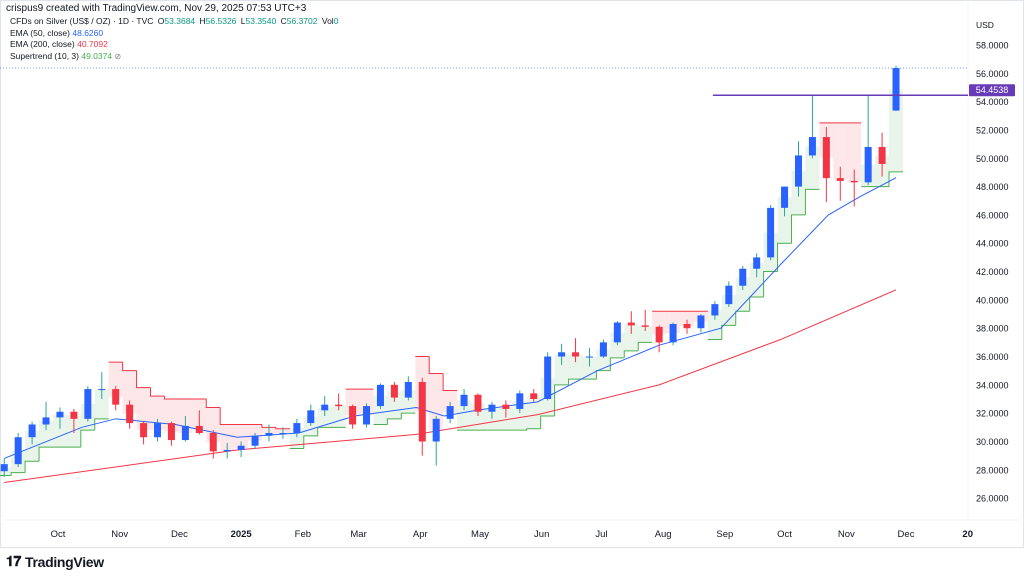 The image size is (1024, 579). What do you see at coordinates (992, 187) in the screenshot?
I see `price-tick: 48.0000` at bounding box center [992, 187].